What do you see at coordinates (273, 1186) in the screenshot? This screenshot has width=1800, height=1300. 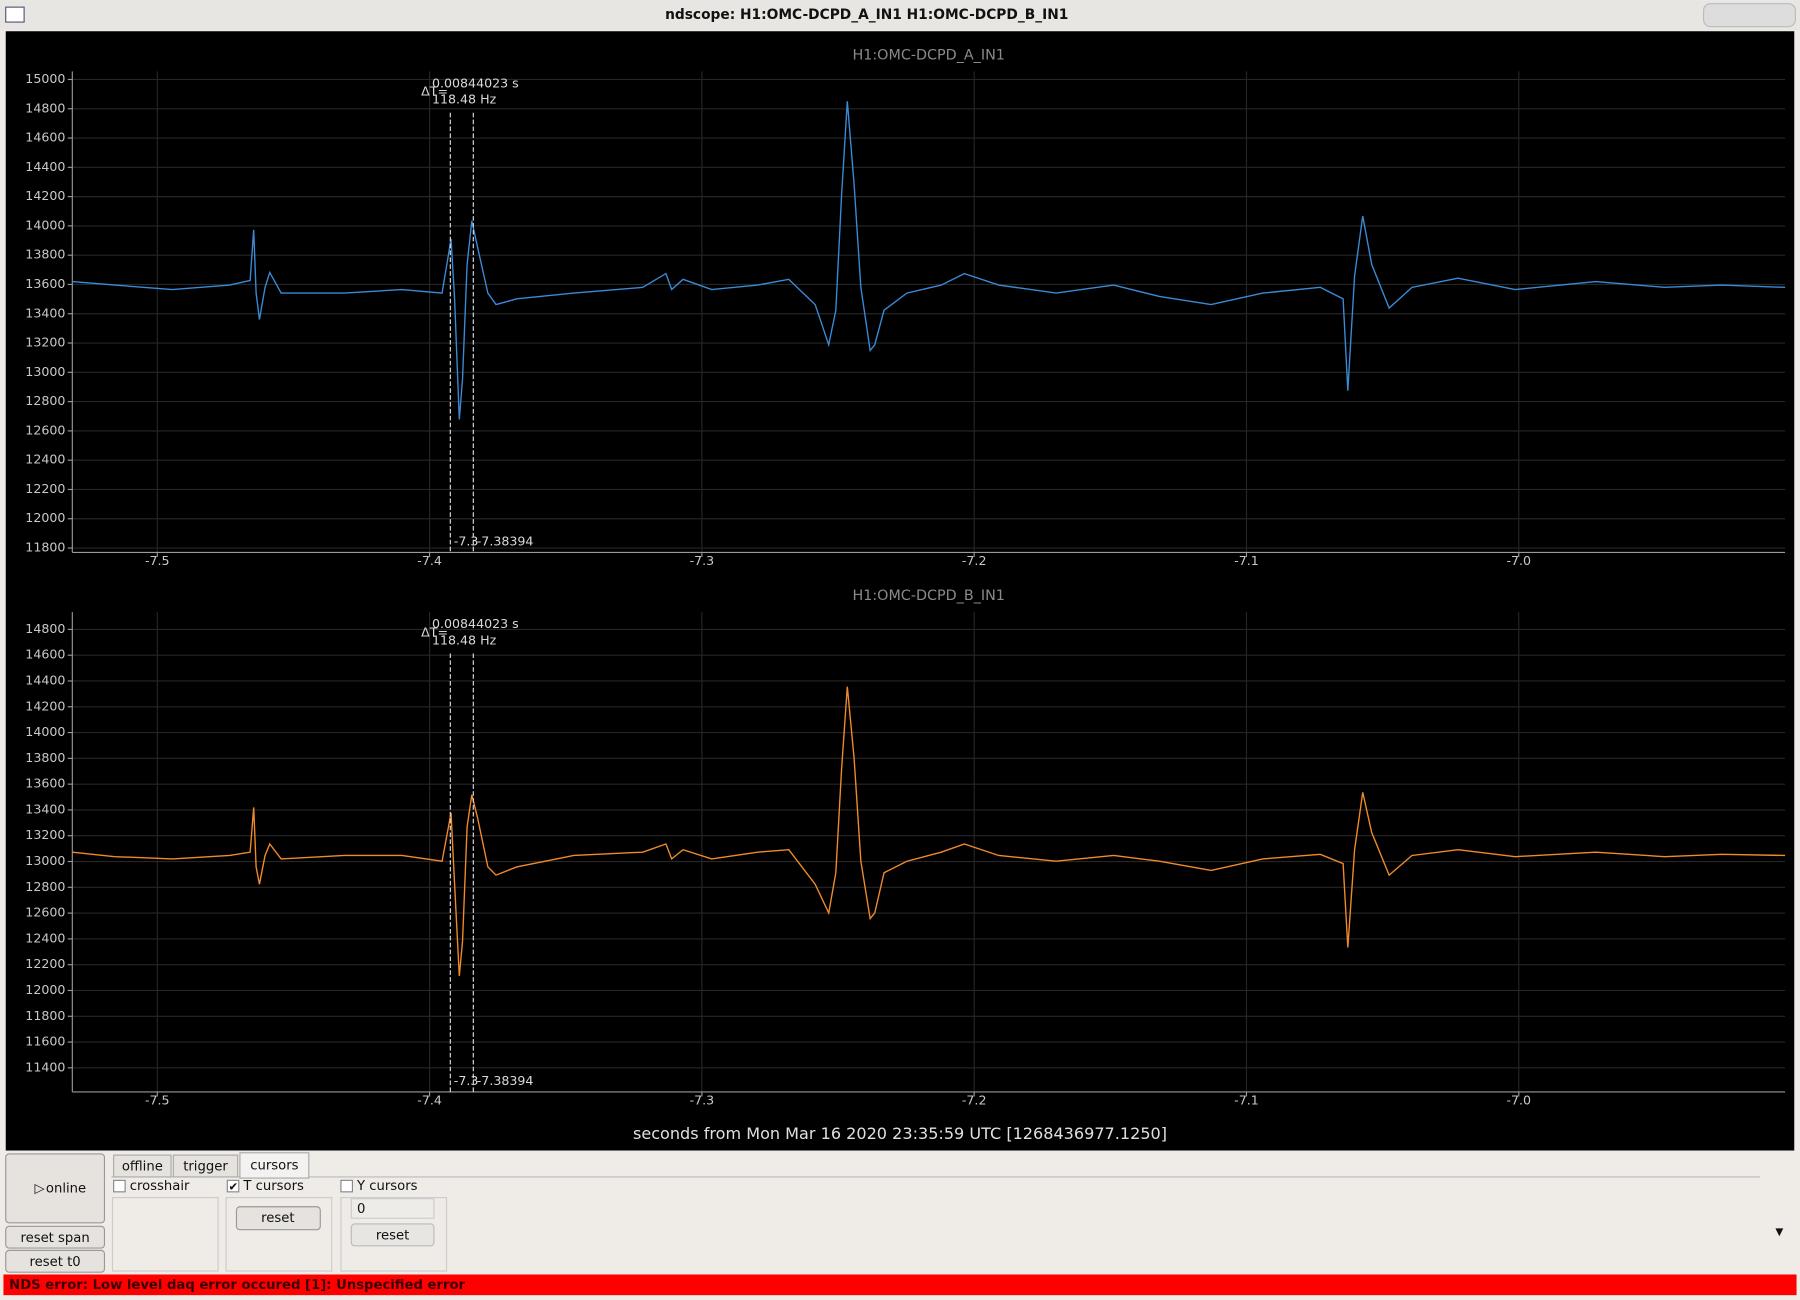 I see `t-cursors-label: T cursors` at bounding box center [273, 1186].